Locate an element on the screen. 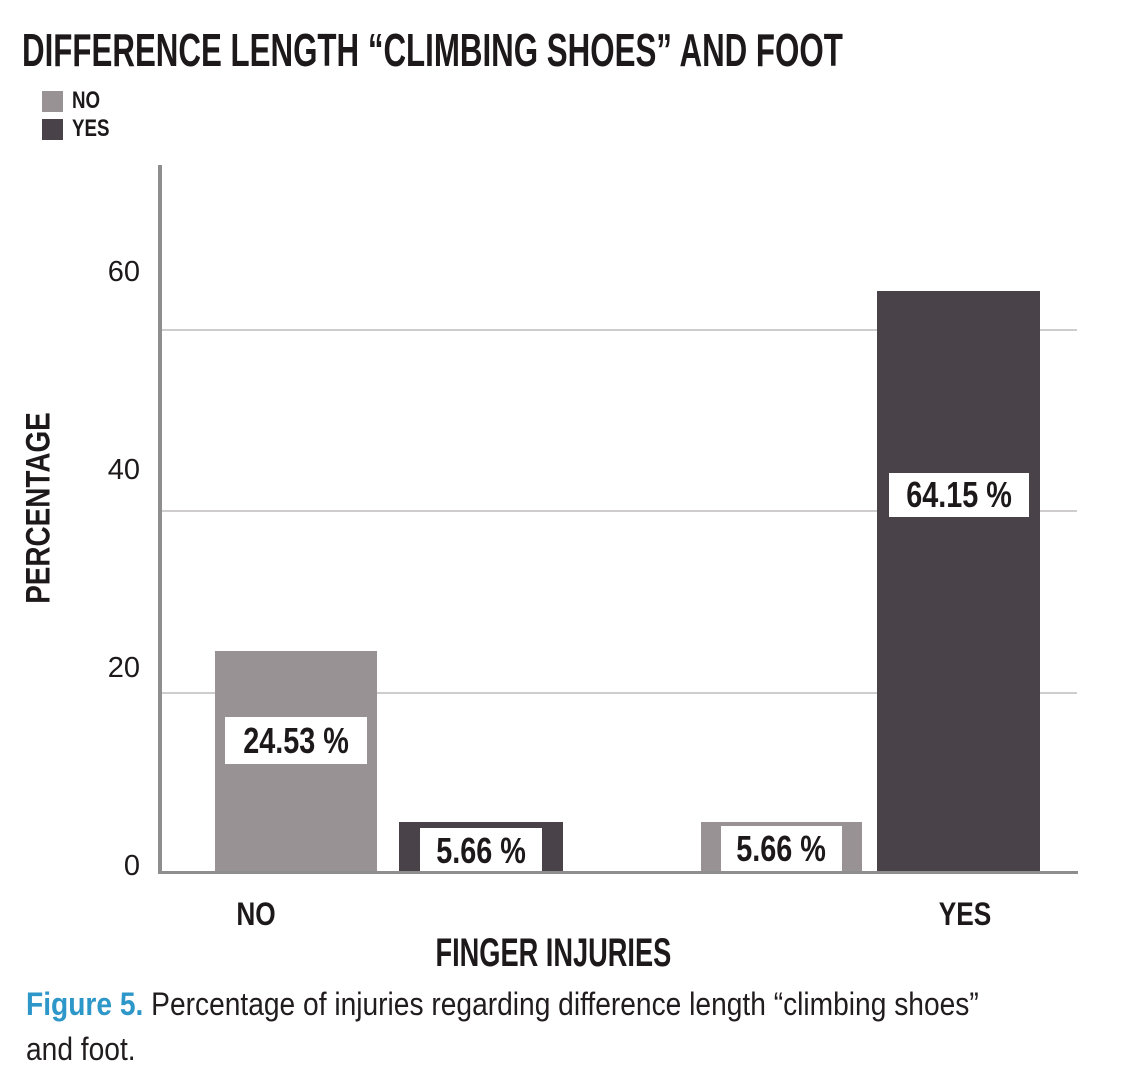  bar-yes-yes is located at coordinates (958, 582).